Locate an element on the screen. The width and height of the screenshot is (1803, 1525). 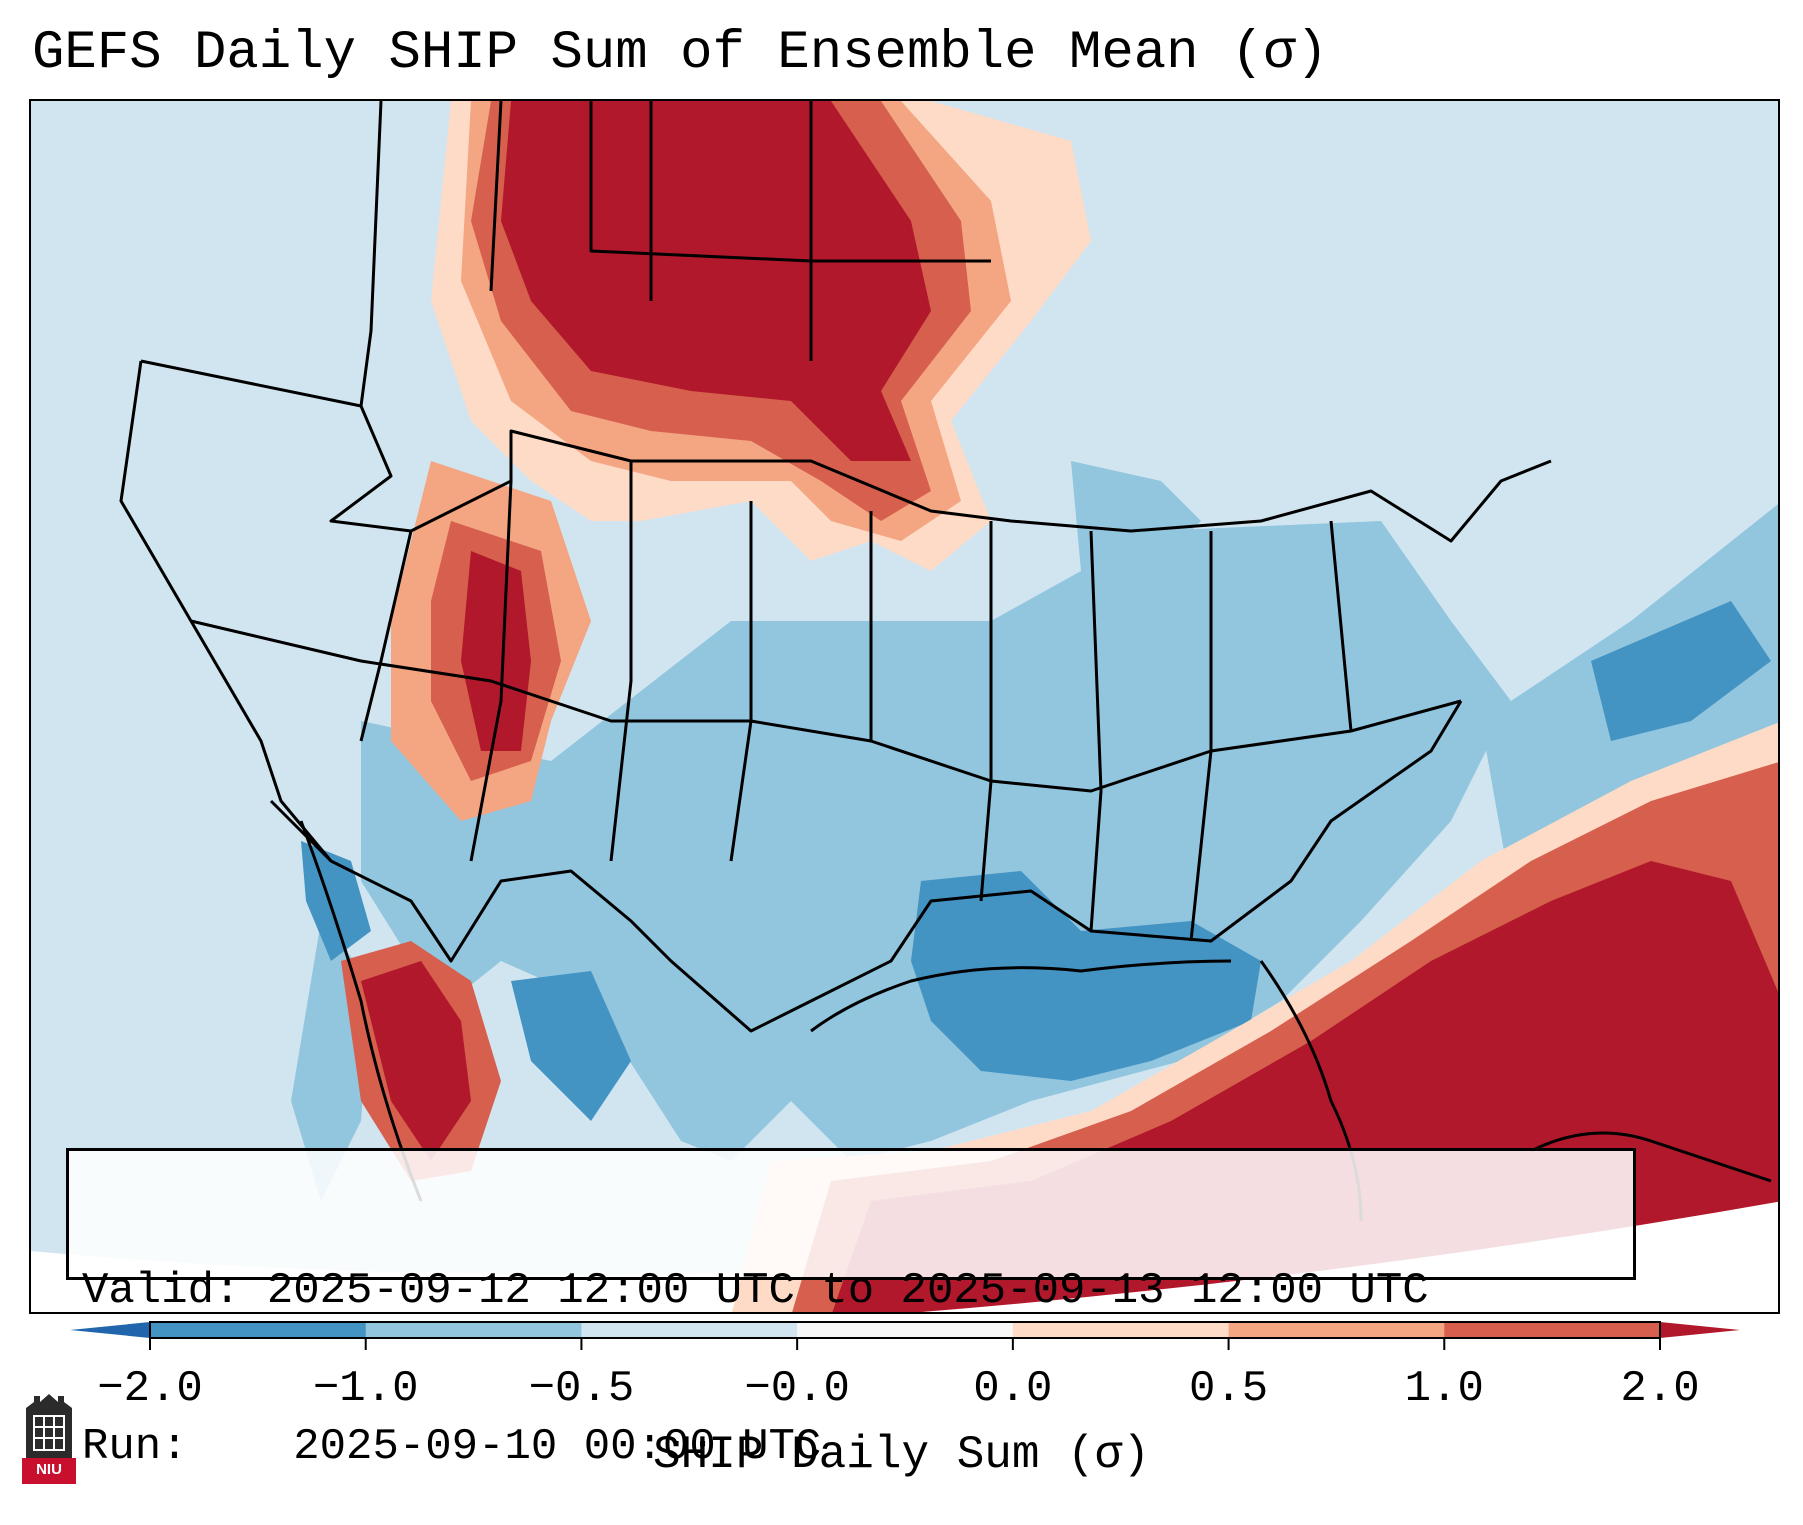
chart-title: GEFS Daily SHIP Sum of Ensemble Mean (σ) is located at coordinates (680, 53).